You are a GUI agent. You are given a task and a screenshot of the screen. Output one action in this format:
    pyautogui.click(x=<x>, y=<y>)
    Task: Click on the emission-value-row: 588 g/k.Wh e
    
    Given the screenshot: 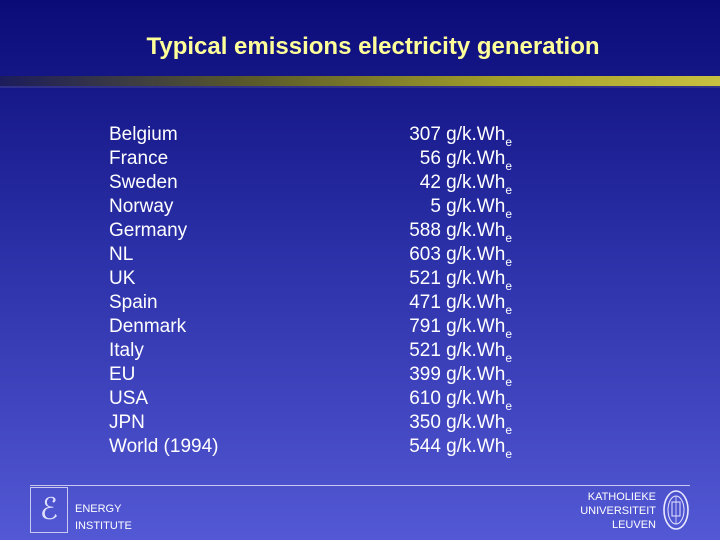 What is the action you would take?
    pyautogui.click(x=446, y=232)
    